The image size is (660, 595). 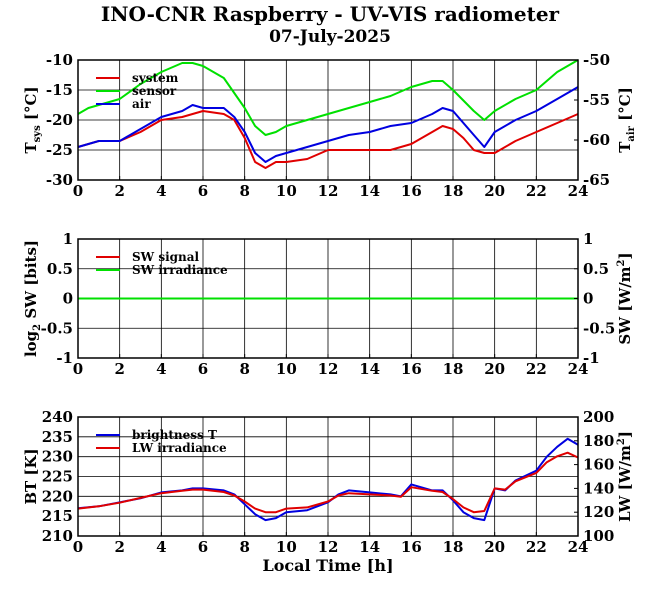 I want to click on y2-tick-label: 140, so click(x=598, y=488).